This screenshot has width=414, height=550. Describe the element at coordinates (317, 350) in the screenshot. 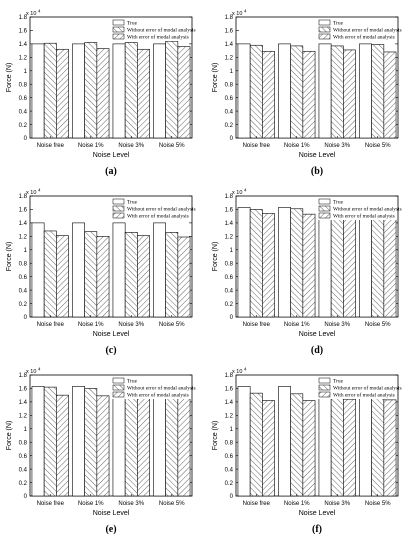

I see `panel-label: (d)` at that location.